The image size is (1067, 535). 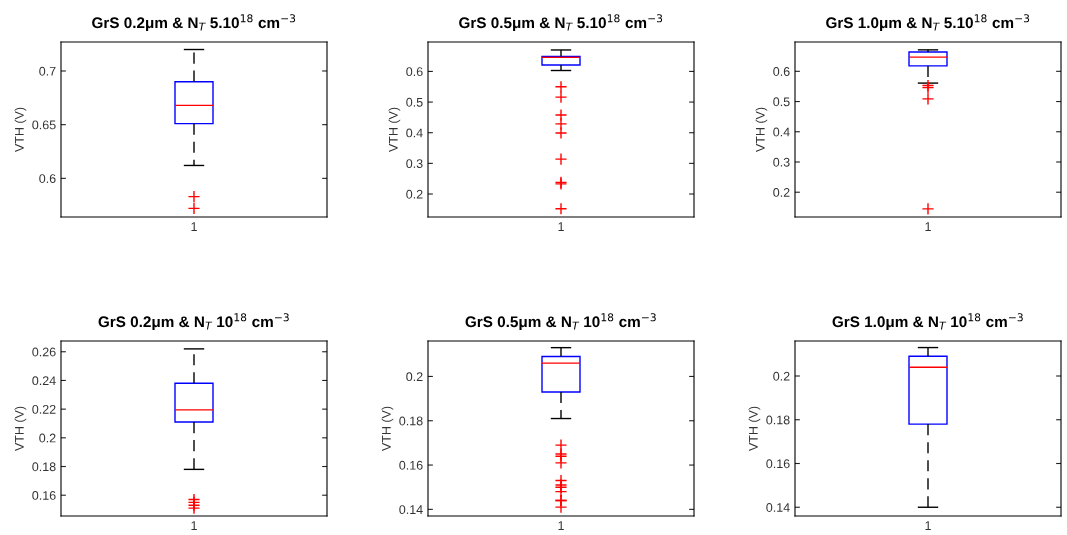 I want to click on chart-title: GrS 0.2μm & N$_{T}$ 5.10$^{18}$ cm$^{−3}$, so click(x=194, y=23).